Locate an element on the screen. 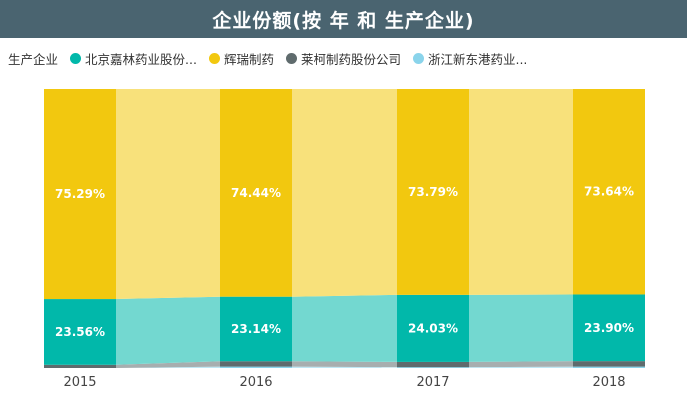 The image size is (687, 402). legend-item-pfizer: 辉瑞制药 is located at coordinates (241, 58).